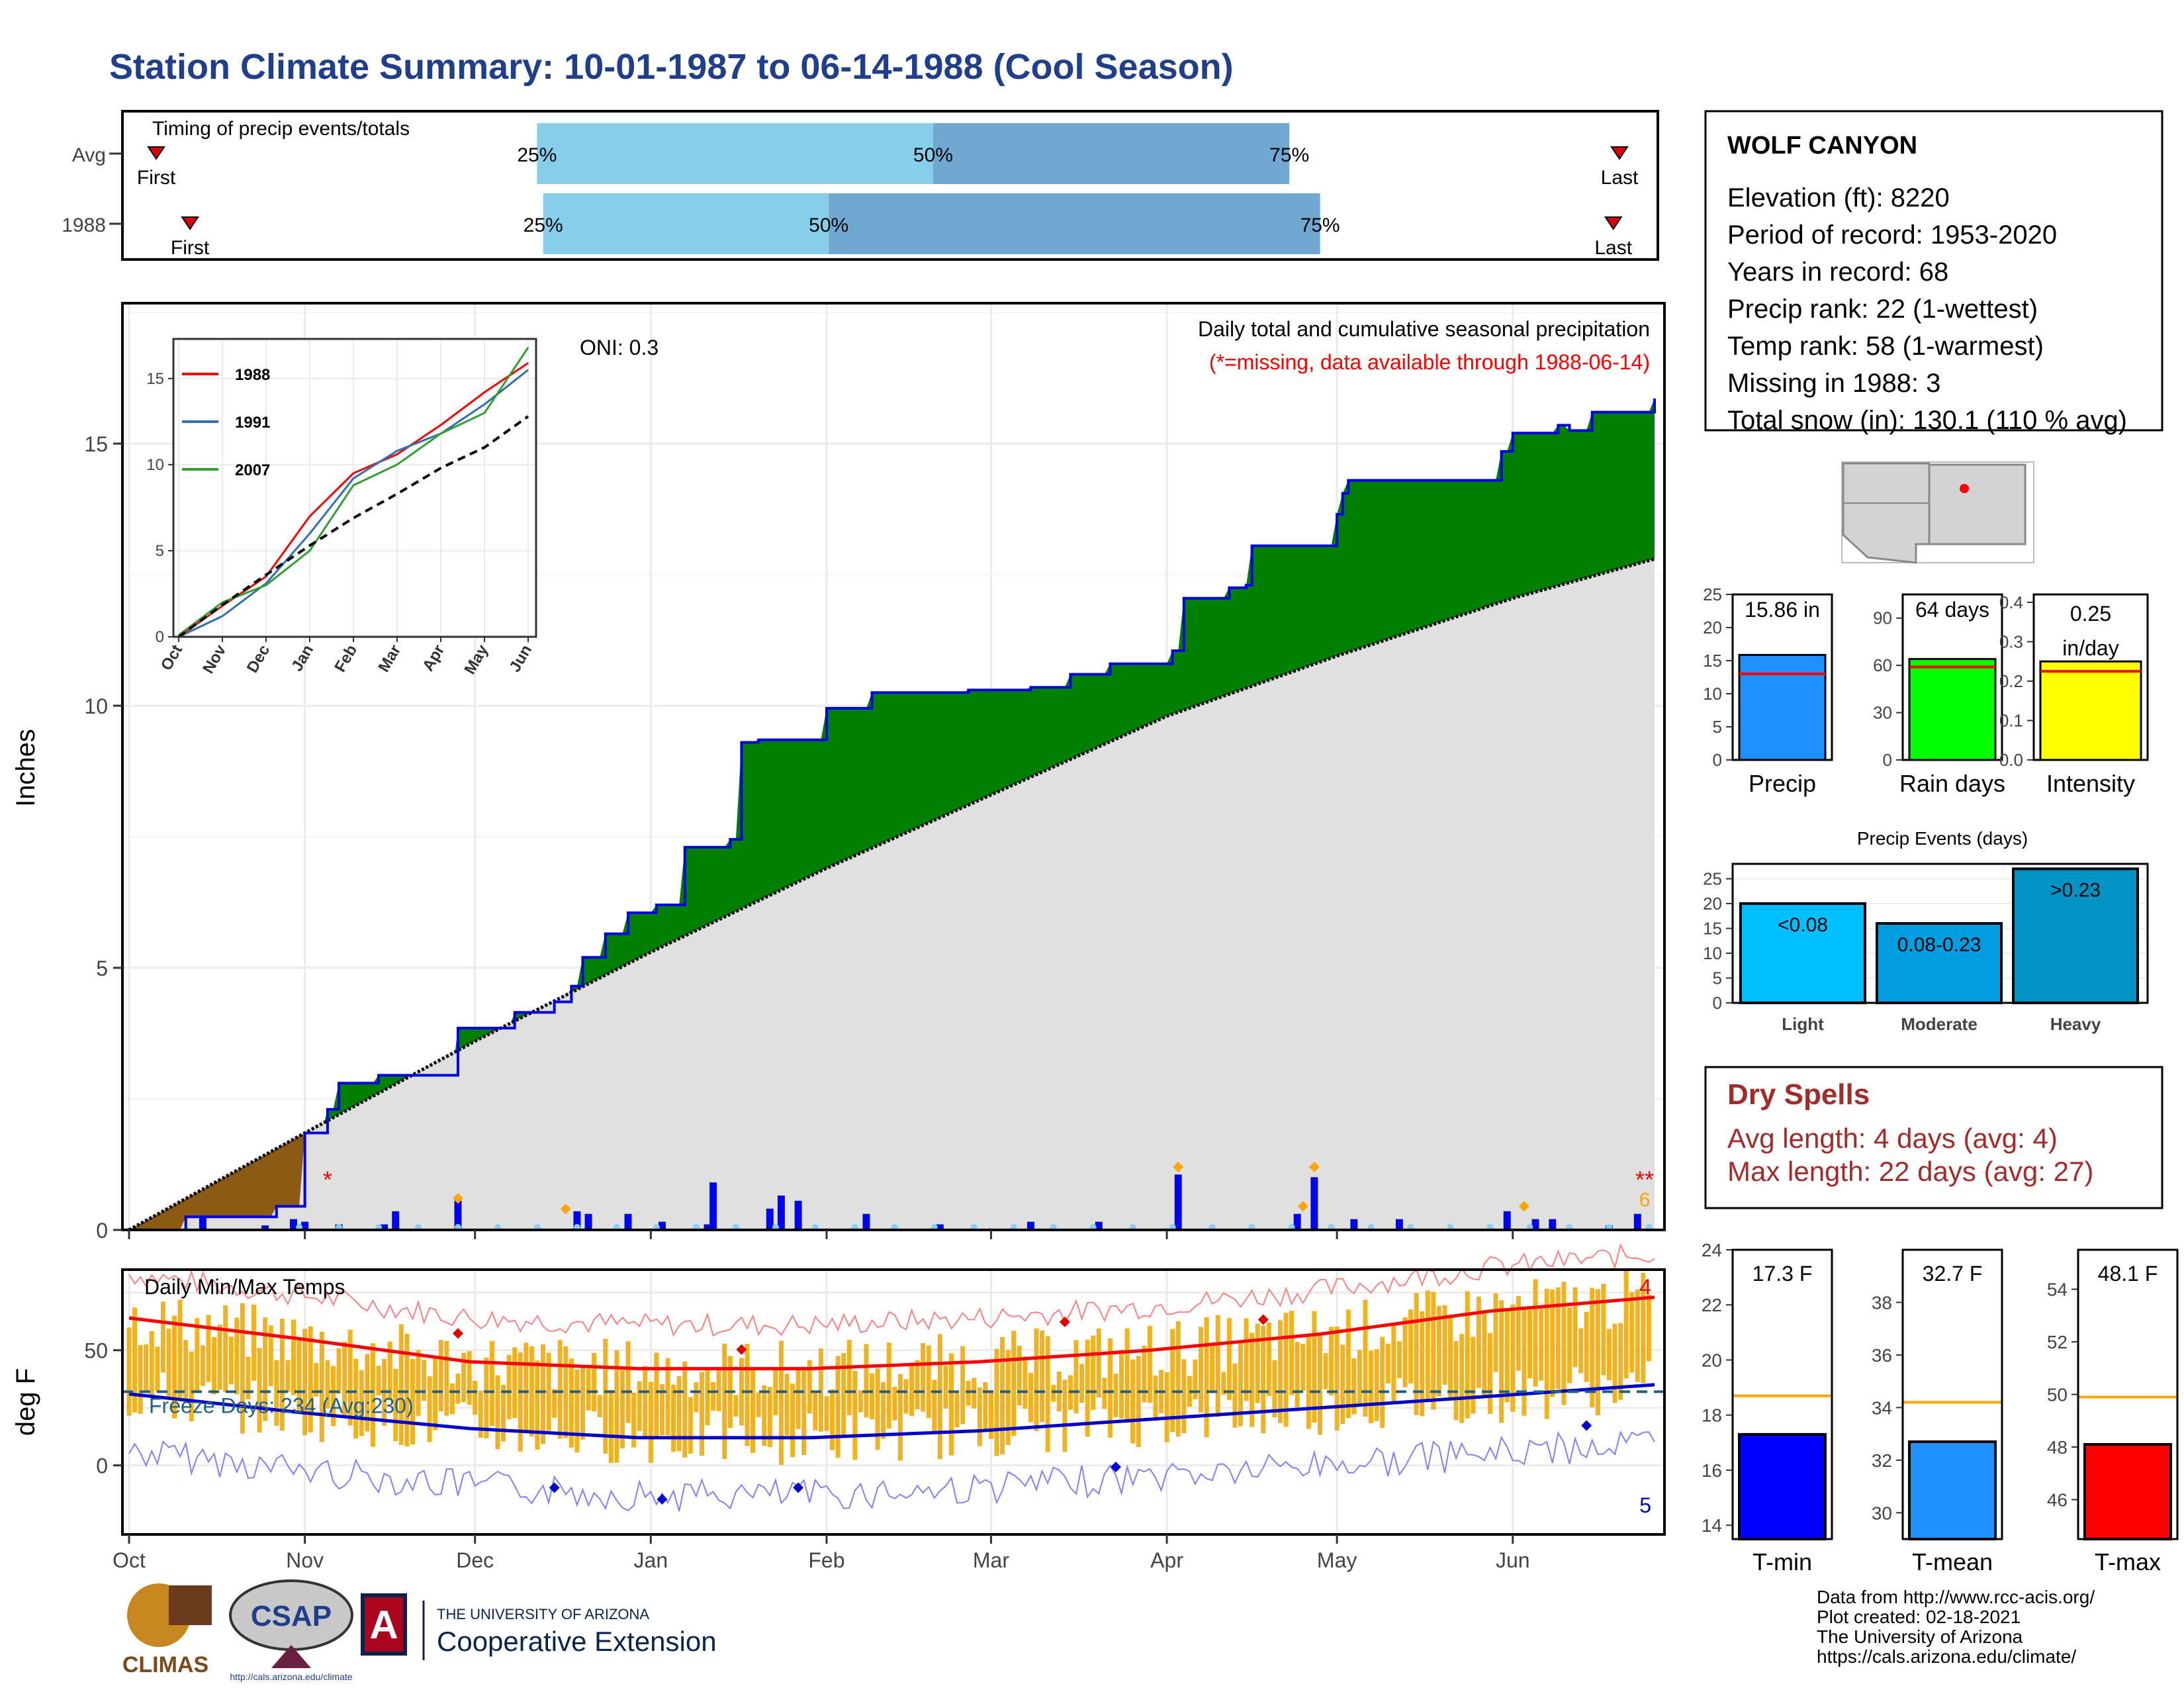 The width and height of the screenshot is (2184, 1688). I want to click on first-label: First, so click(191, 248).